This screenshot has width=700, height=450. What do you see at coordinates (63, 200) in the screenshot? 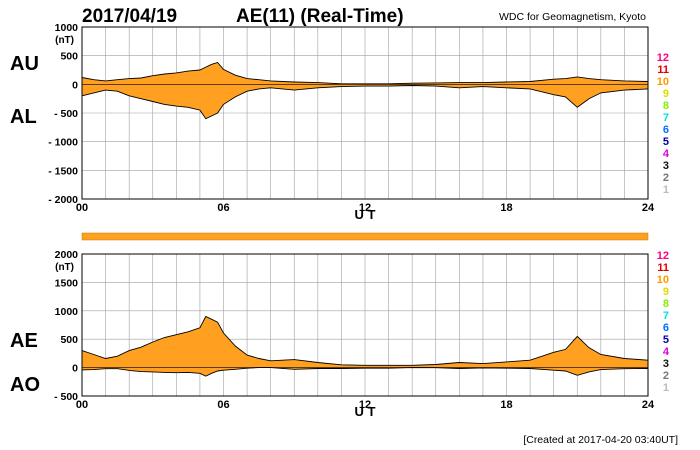
I see `y-tick-label: - 2000` at bounding box center [63, 200].